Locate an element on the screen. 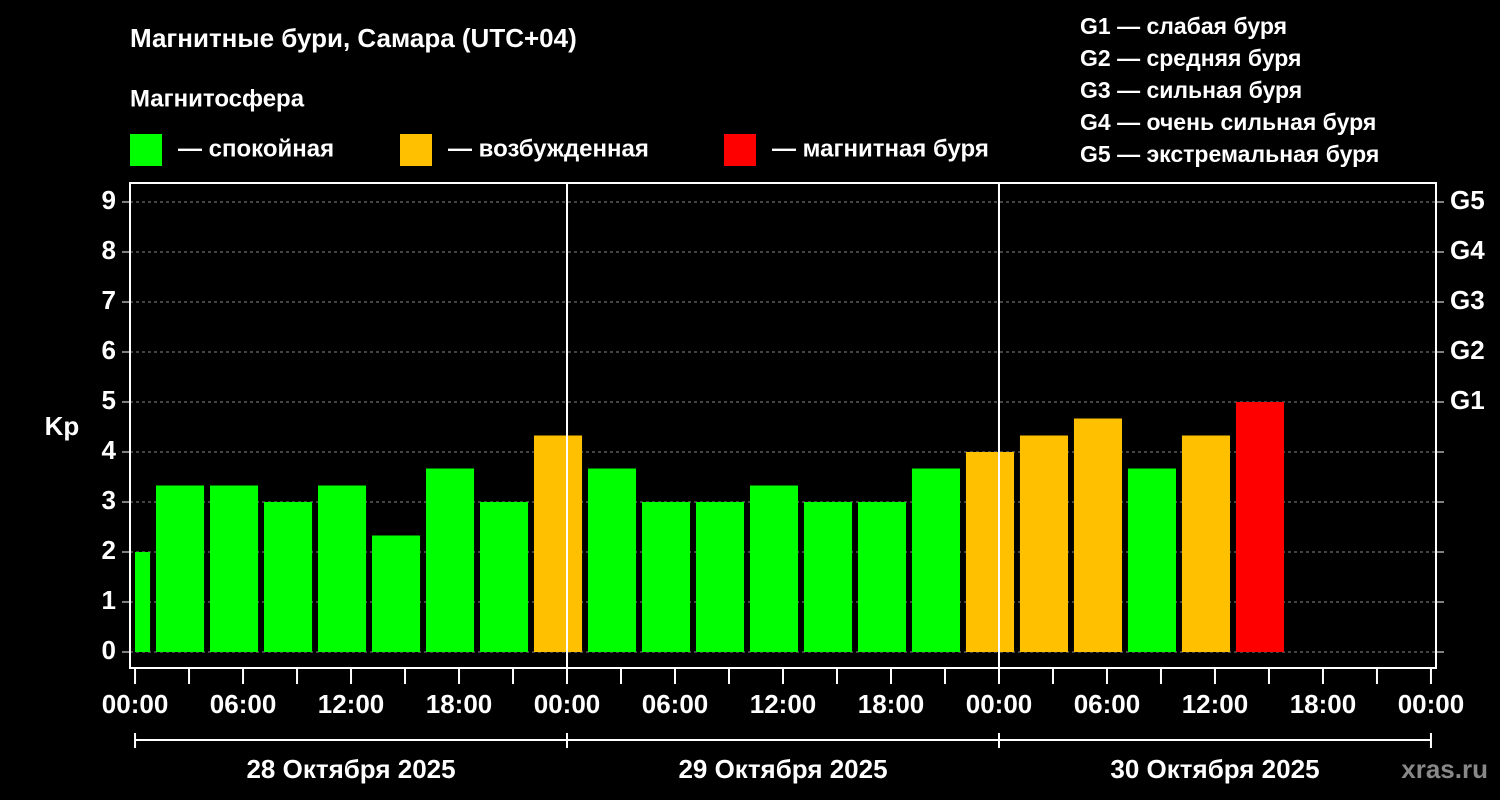 This screenshot has height=800, width=1500. y-tick-label: 4 is located at coordinates (109, 450).